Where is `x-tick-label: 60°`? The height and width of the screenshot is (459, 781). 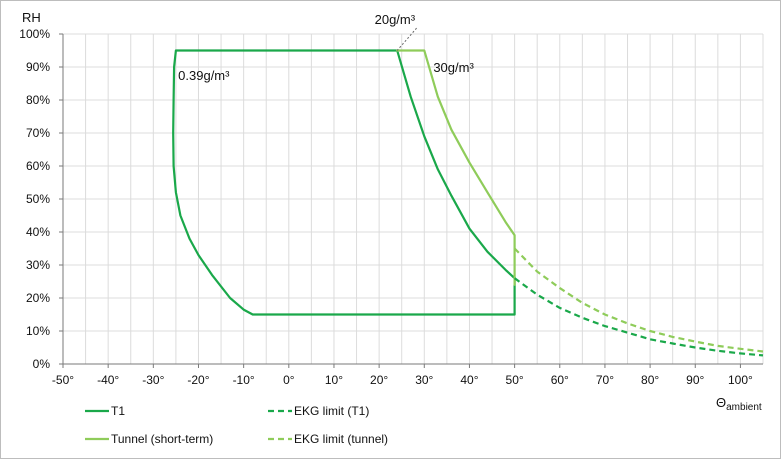 x-tick-label: 60° is located at coordinates (560, 380).